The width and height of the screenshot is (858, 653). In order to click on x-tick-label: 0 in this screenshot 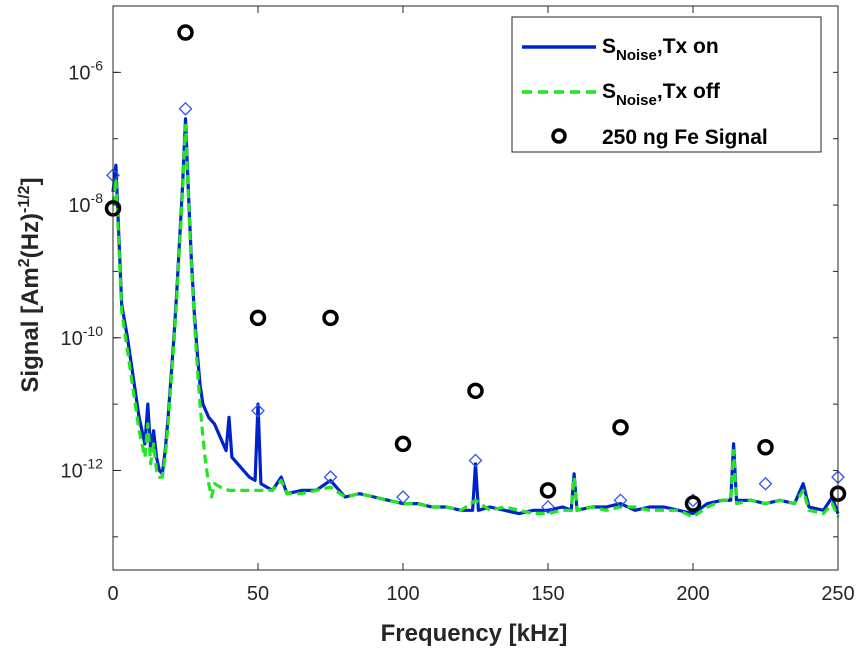, I will do `click(112, 594)`.